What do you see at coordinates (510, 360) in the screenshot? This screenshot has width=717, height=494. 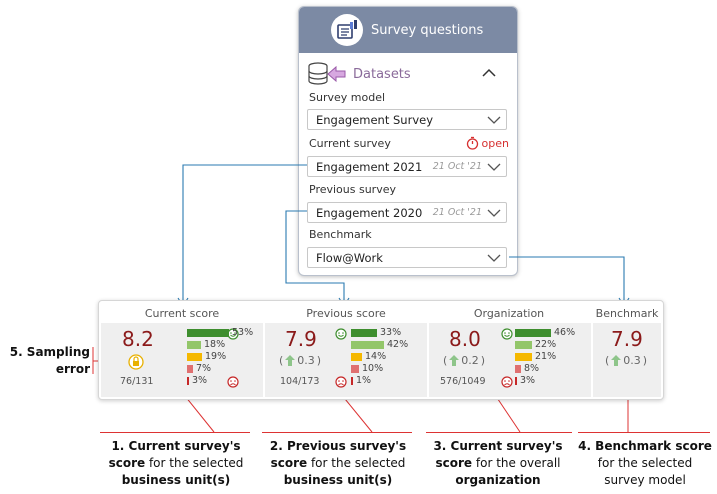 I see `organization-score-panel: 8.0 ( 0.2 ) 46% 22% 21% 8% 3% 576/1049` at bounding box center [510, 360].